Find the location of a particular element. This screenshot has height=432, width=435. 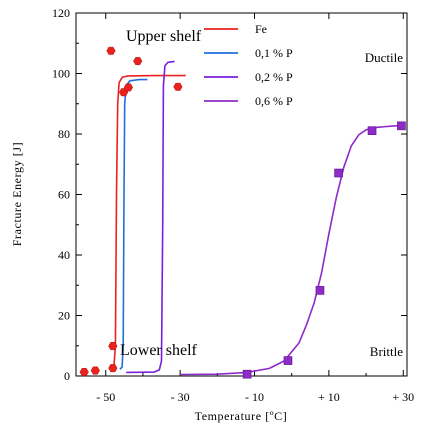

legend-label: 0,6 % P is located at coordinates (274, 101).